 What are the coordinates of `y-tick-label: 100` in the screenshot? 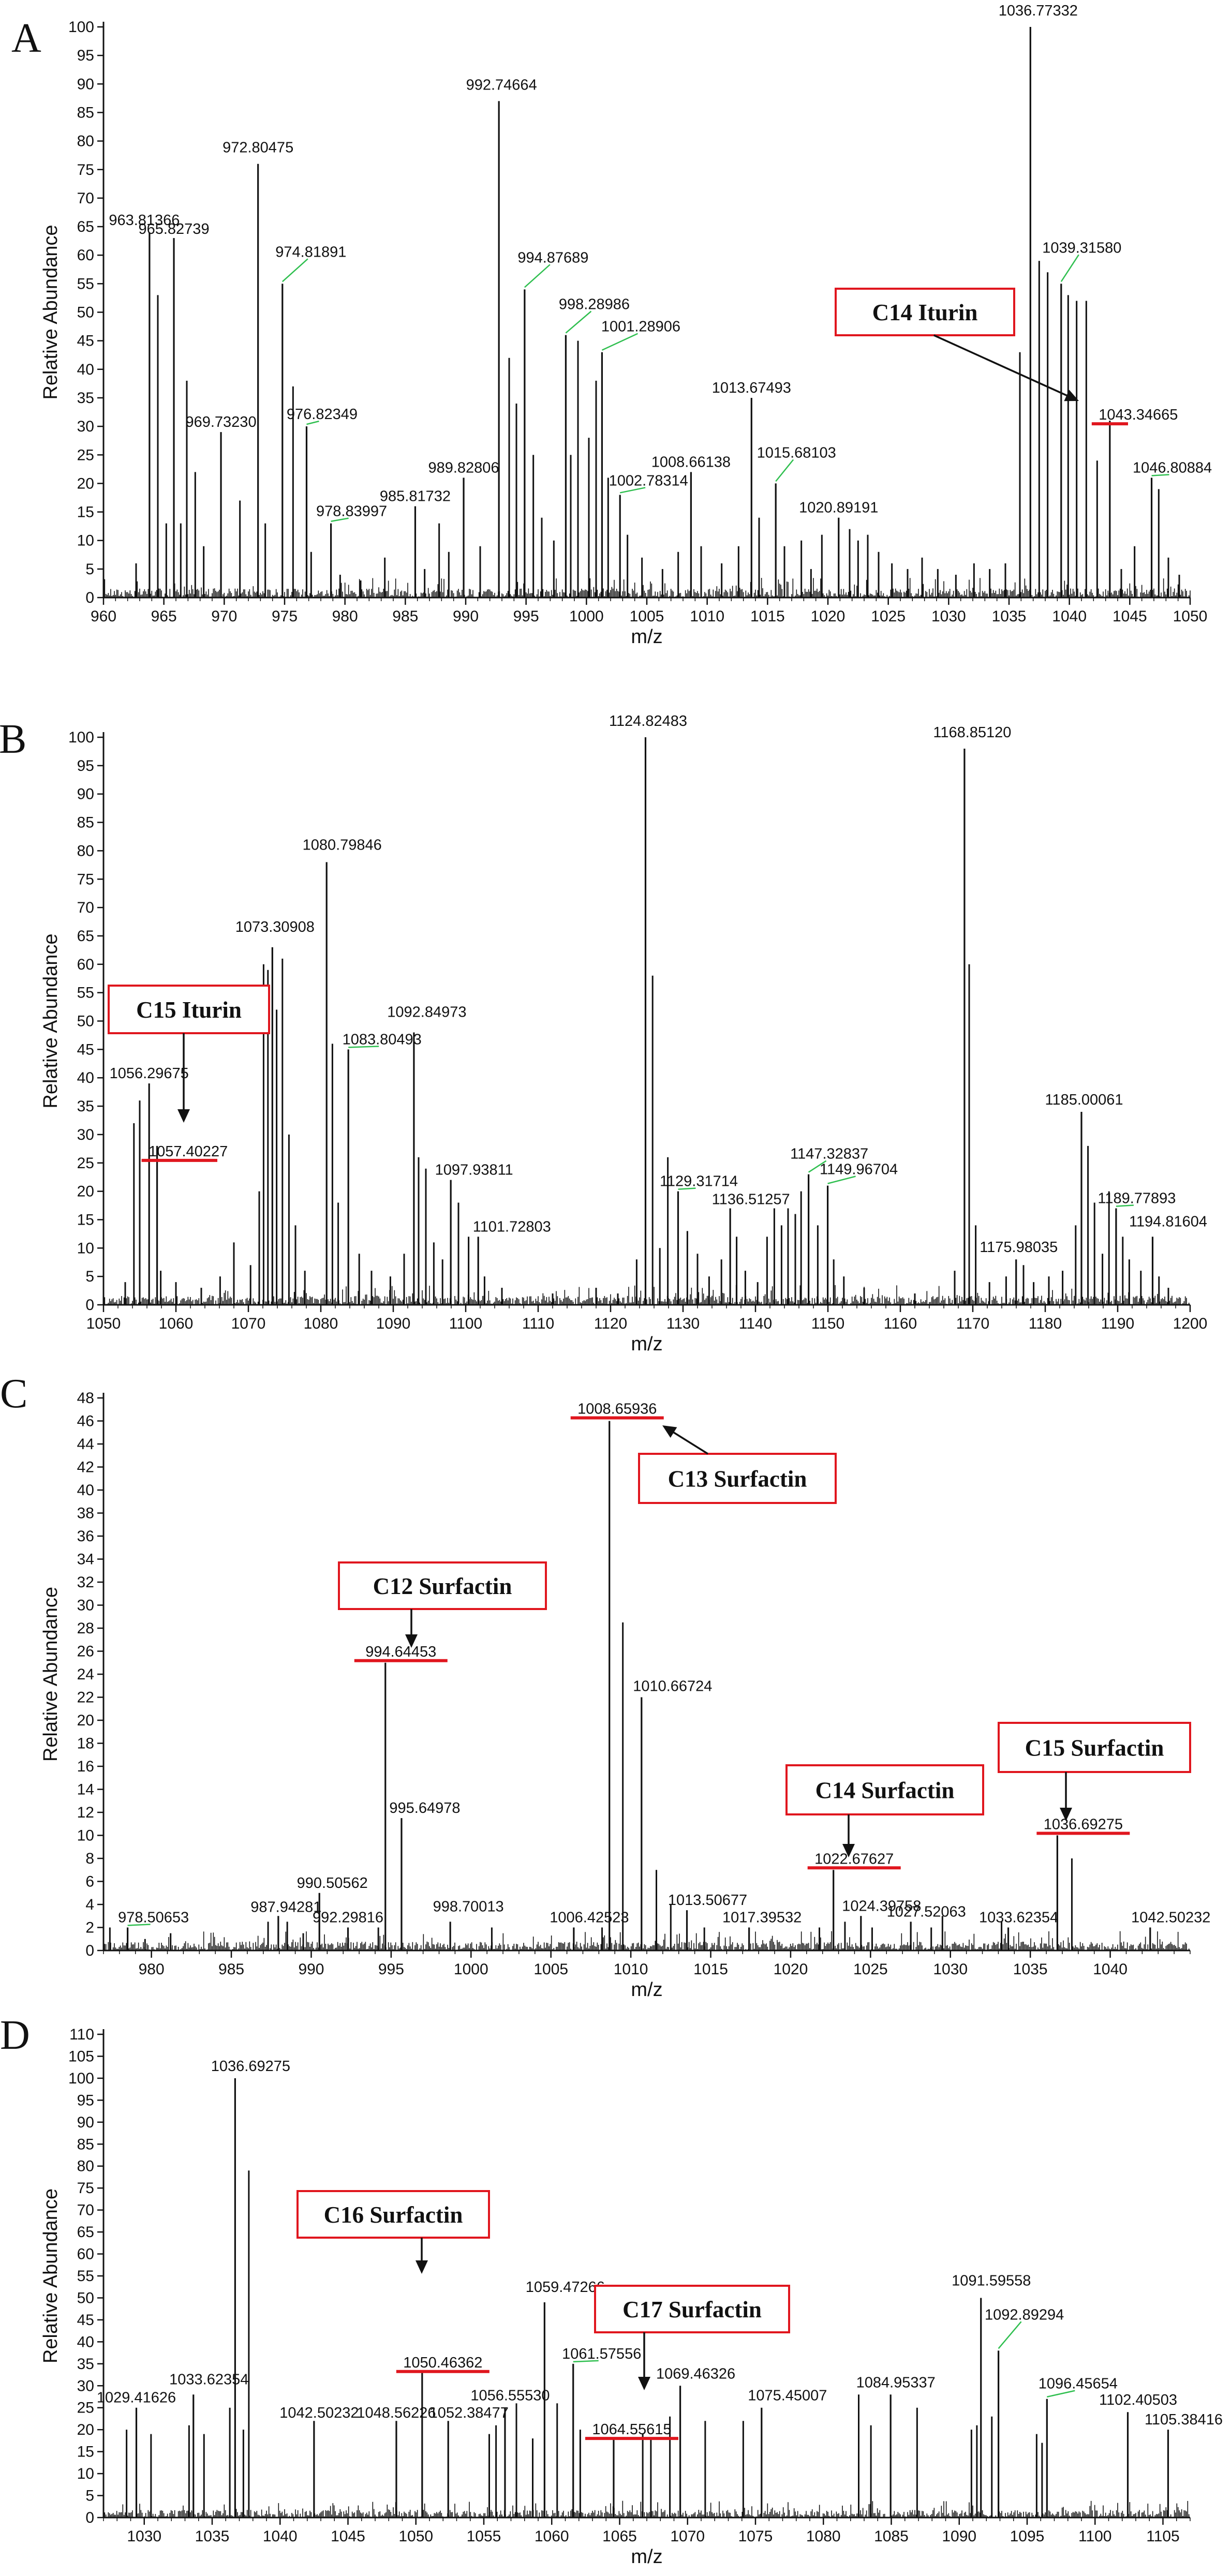 It's located at (81, 2078).